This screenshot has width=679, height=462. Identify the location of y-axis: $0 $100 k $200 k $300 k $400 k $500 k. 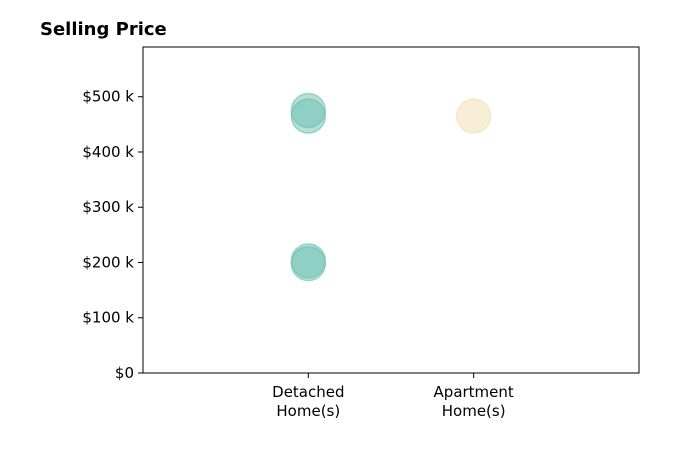
(112, 235).